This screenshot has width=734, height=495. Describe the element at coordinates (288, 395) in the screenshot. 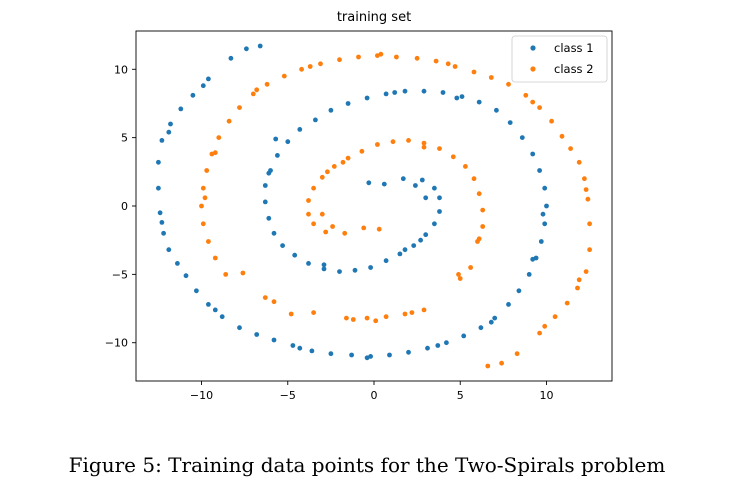

I see `x-tick-label: −5` at that location.